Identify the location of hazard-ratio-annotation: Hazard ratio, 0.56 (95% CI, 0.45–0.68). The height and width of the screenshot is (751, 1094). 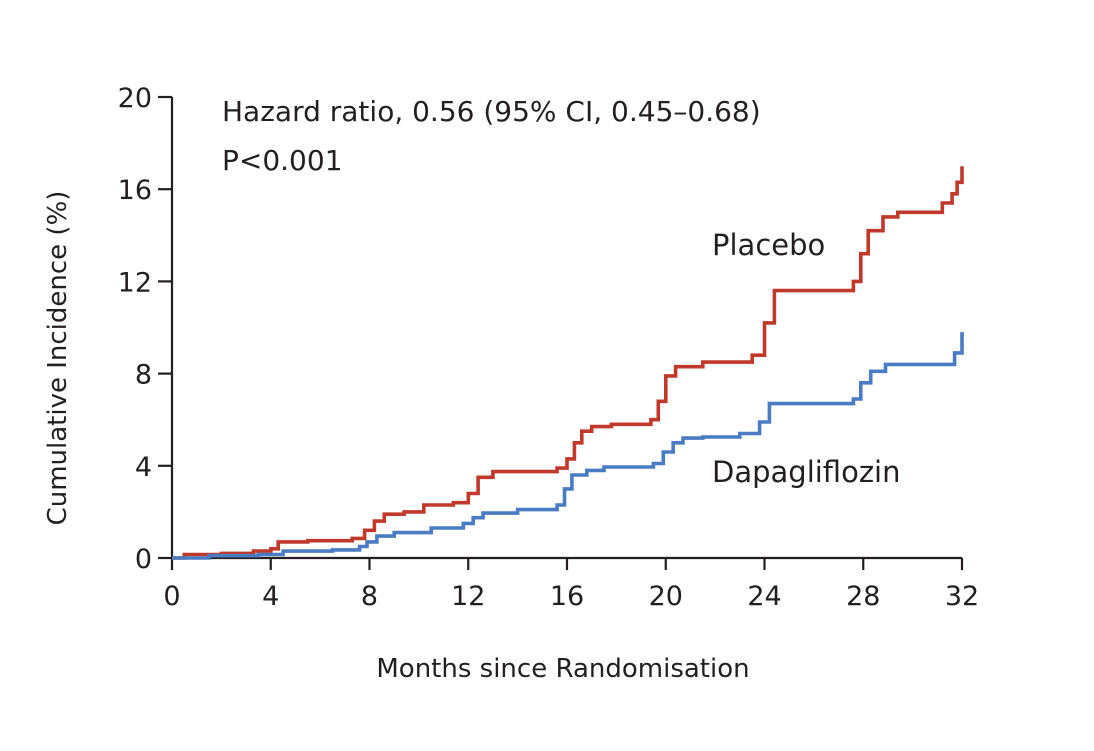
(491, 111).